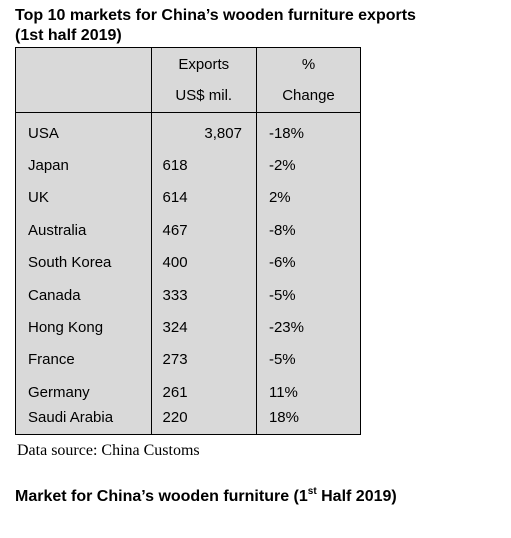  Describe the element at coordinates (203, 392) in the screenshot. I see `exports-cell: 261` at that location.